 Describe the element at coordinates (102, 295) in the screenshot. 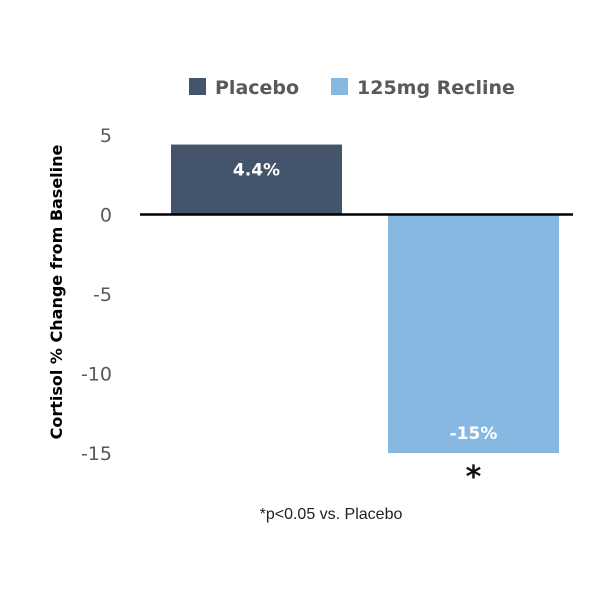

I see `y-tick-label: -5` at that location.